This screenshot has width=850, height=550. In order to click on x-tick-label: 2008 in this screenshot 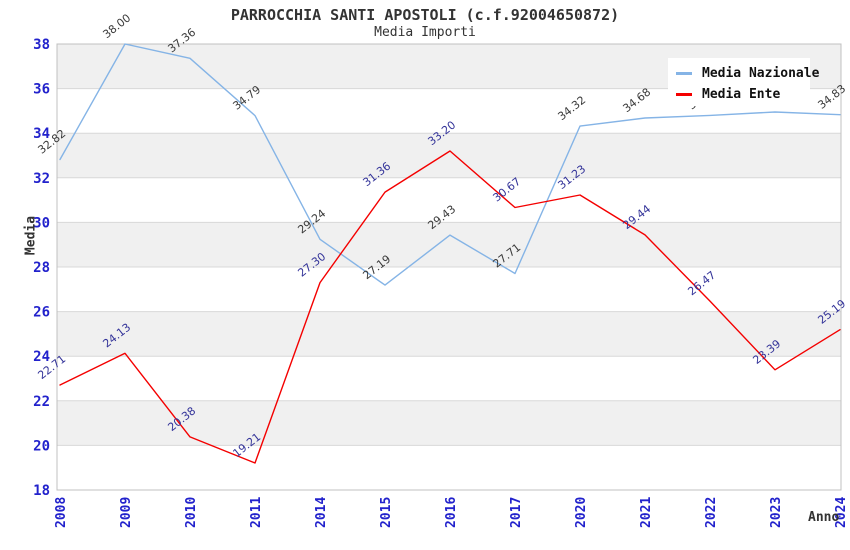, I will do `click(61, 512)`.